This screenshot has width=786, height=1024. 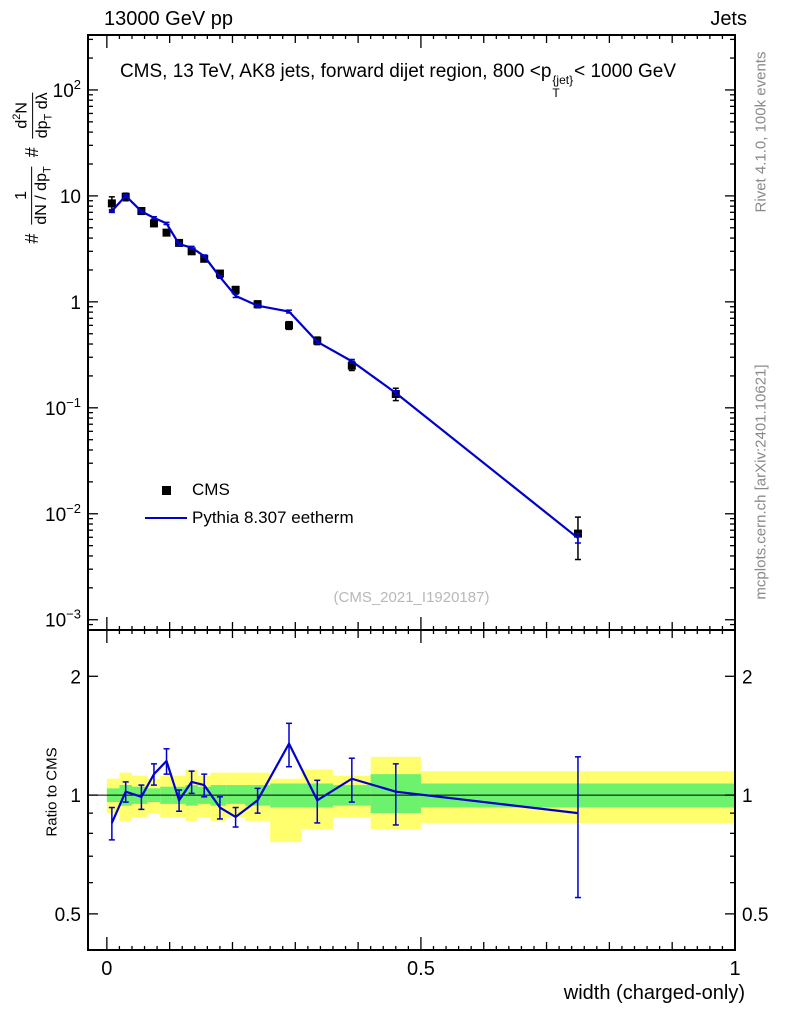 I want to click on ratio-tick-label-right: 0.5, so click(x=755, y=915).